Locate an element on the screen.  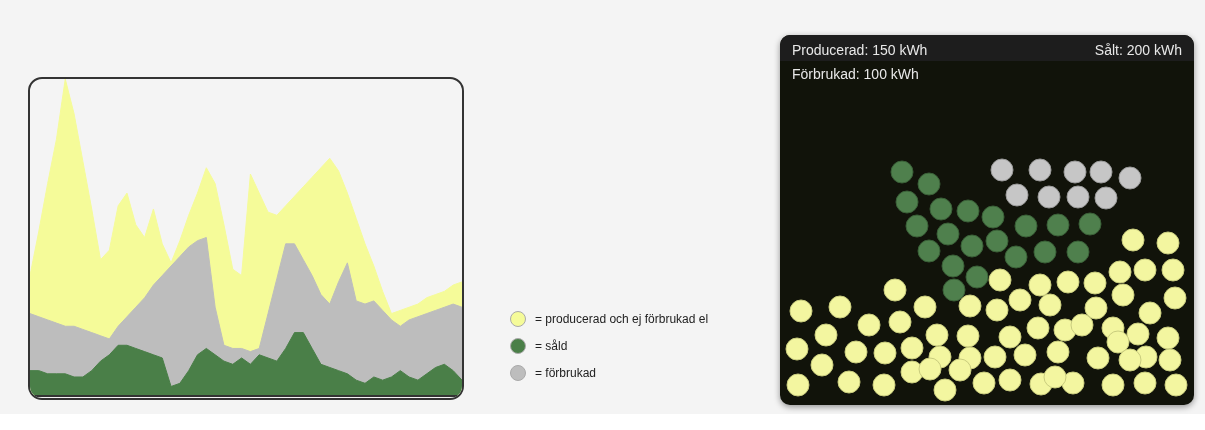
text: Sålt: 200 kWh is located at coordinates (1138, 50).